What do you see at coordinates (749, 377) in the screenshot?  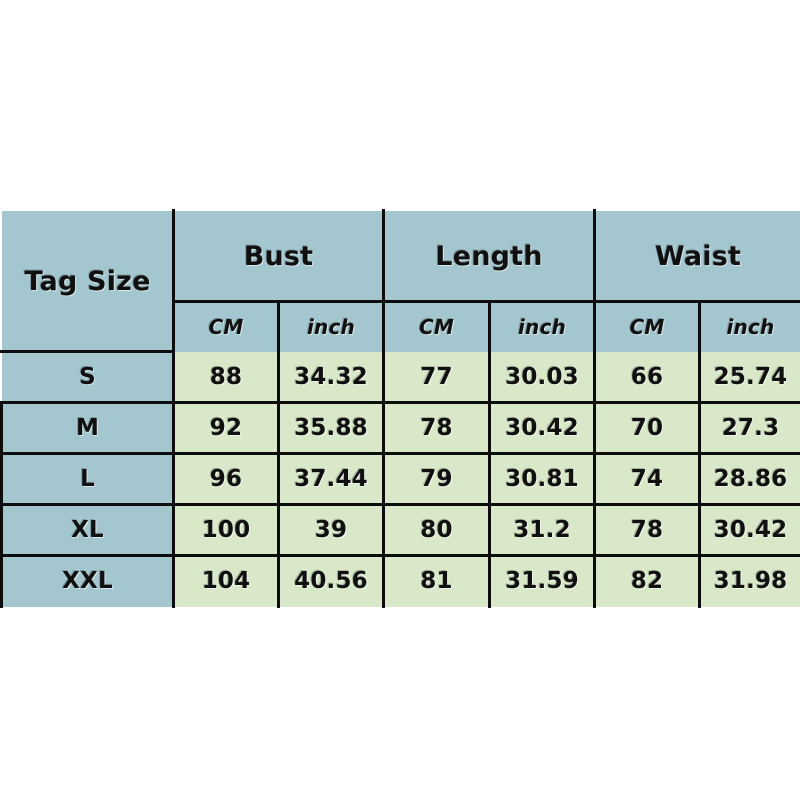 I see `cell-waist-inch: 25.74` at bounding box center [749, 377].